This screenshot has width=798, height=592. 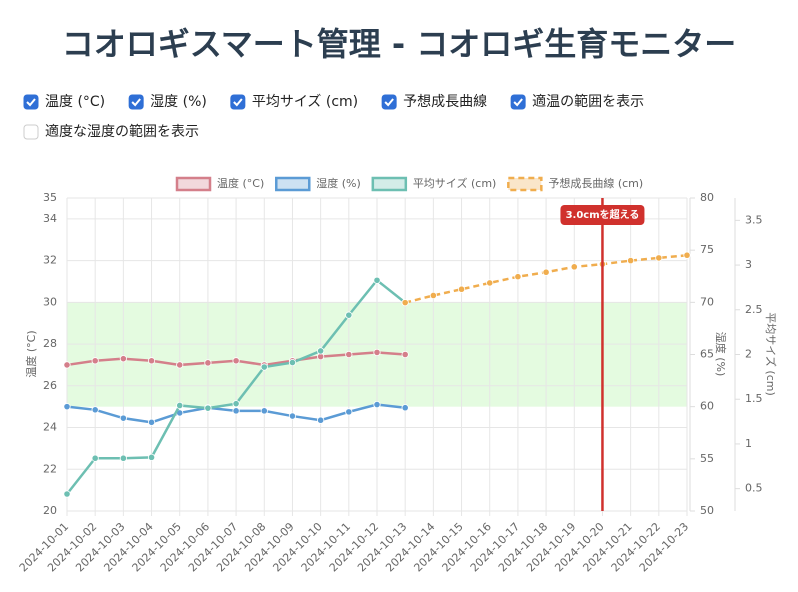 What do you see at coordinates (50, 343) in the screenshot?
I see `y-tick-label: 28` at bounding box center [50, 343].